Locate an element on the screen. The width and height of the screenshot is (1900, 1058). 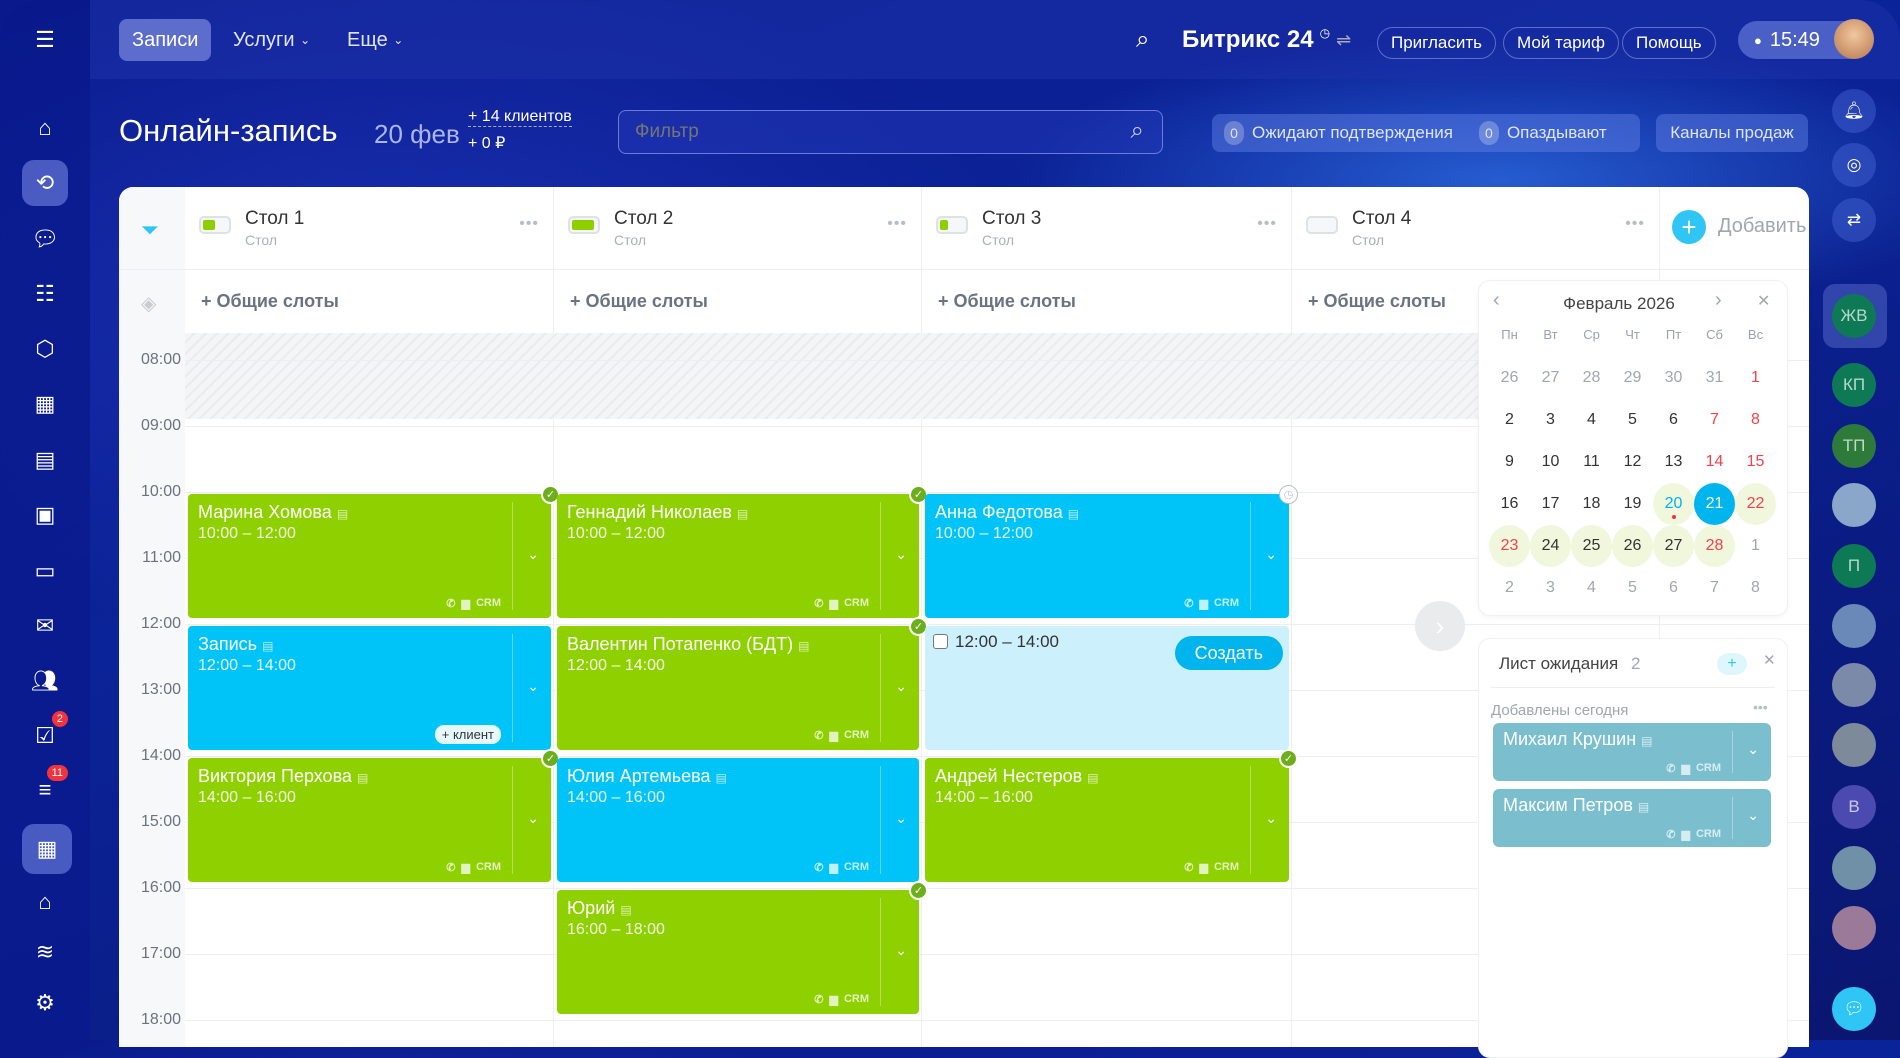
calendar-day: 12 is located at coordinates (1632, 461).